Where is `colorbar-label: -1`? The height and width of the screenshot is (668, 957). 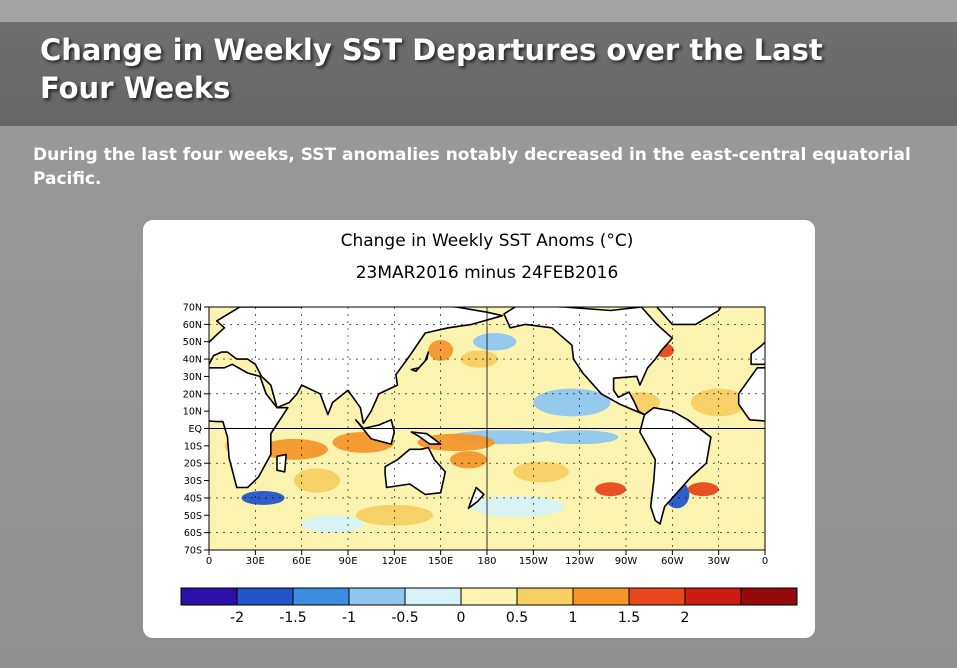
colorbar-label: -1 is located at coordinates (349, 618).